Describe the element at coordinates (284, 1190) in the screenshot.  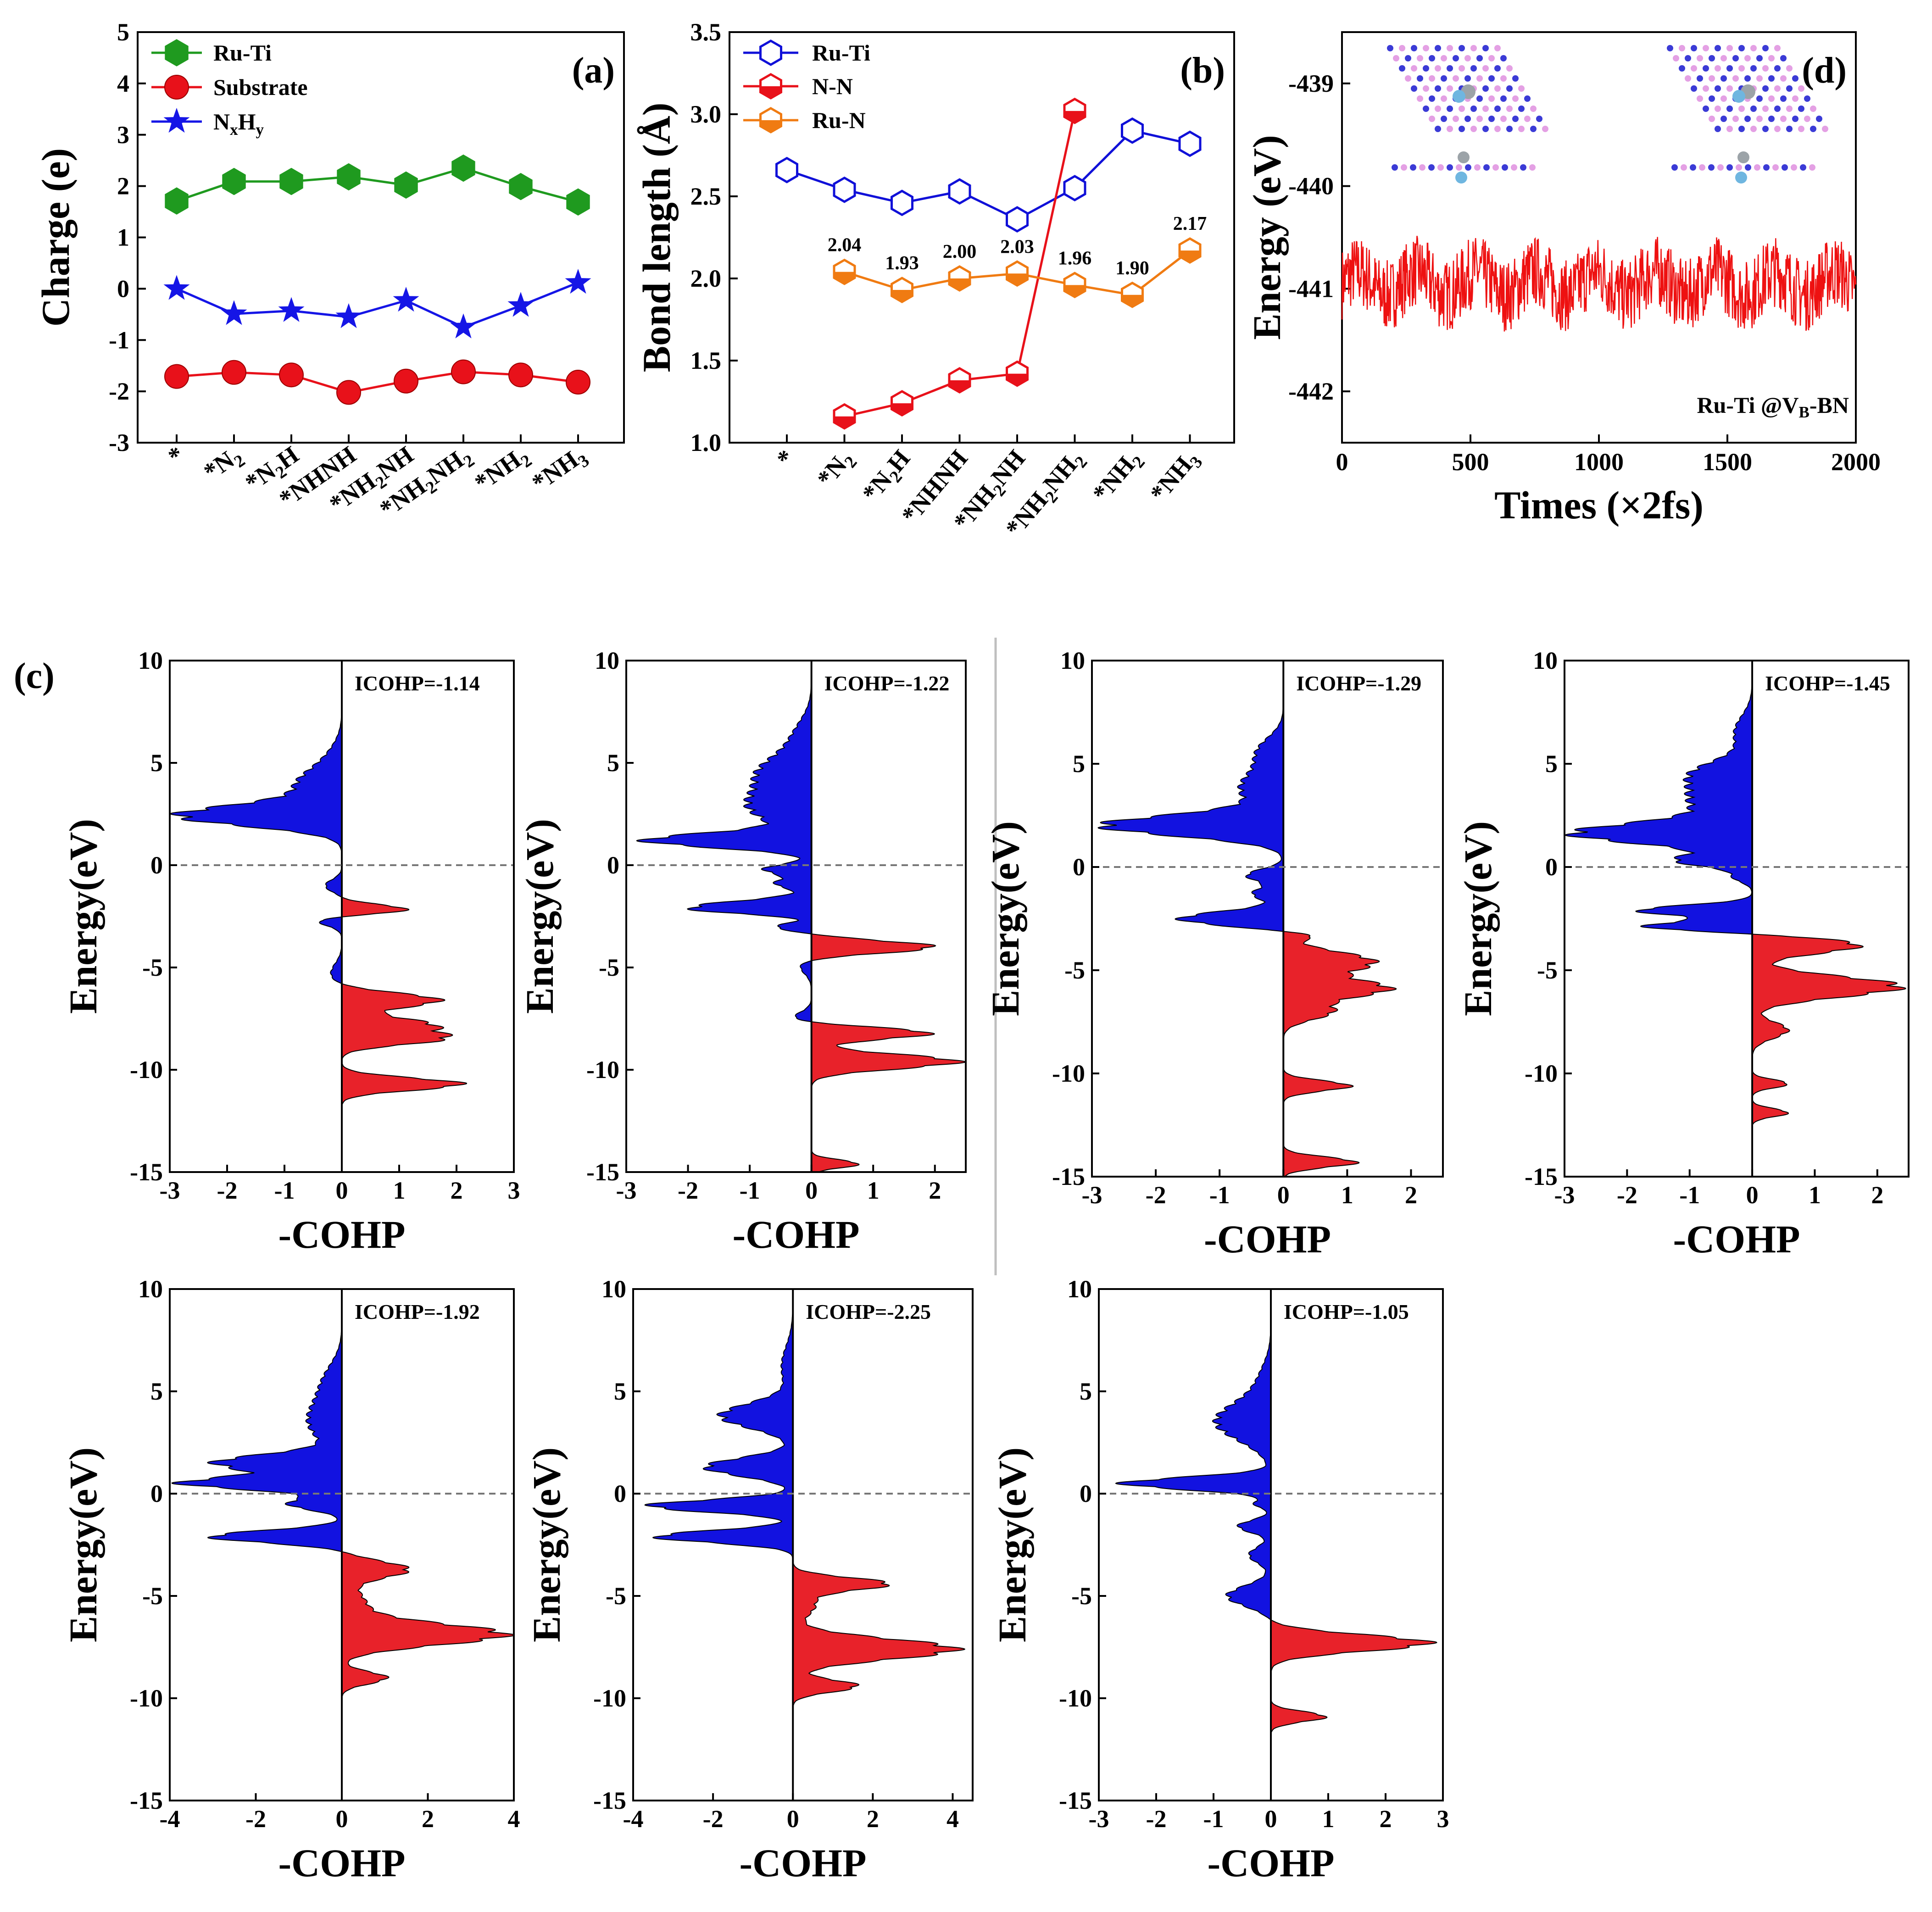
I see `x-tick-label: -1` at that location.